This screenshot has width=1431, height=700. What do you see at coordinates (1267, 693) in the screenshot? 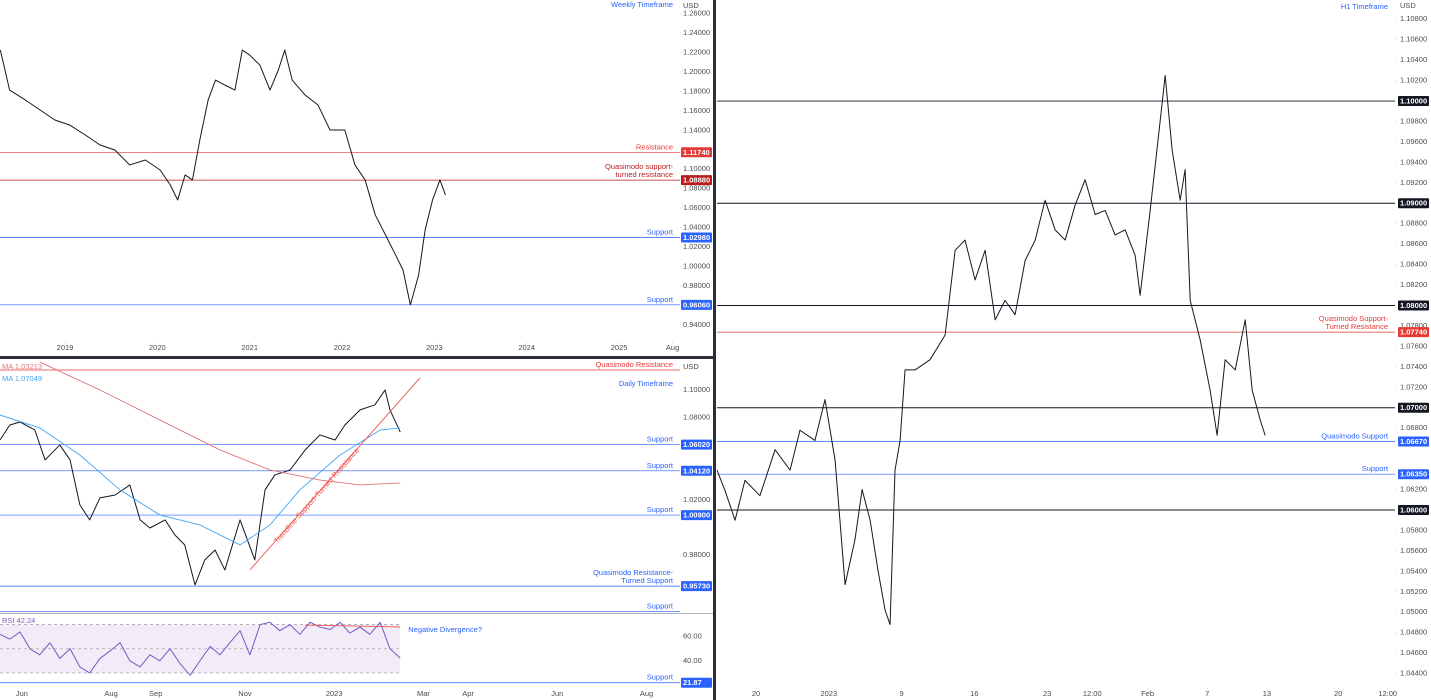
I see `x-tick-label: 13` at bounding box center [1267, 693].